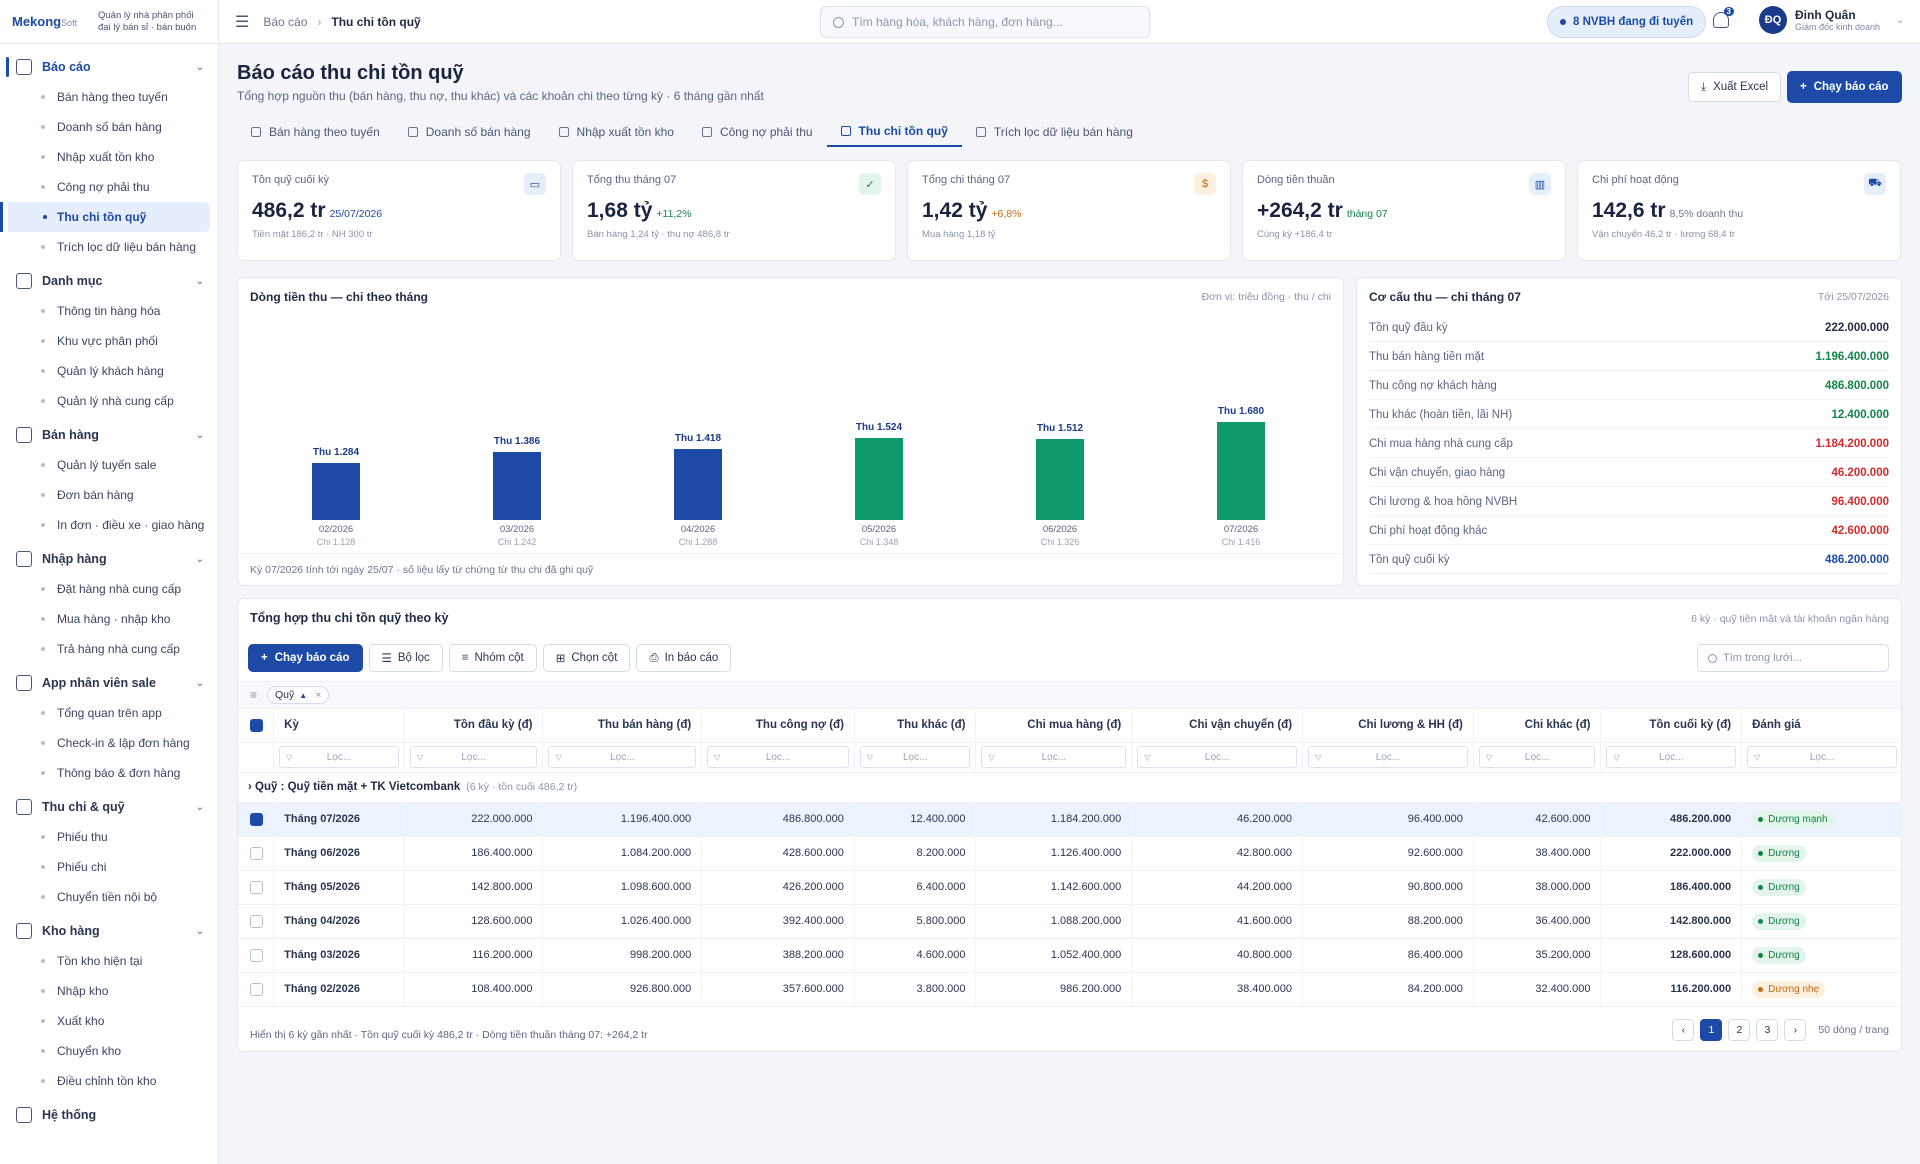 Image resolution: width=1920 pixels, height=1164 pixels. I want to click on print-report-button: ⎙ In báo cáo, so click(684, 658).